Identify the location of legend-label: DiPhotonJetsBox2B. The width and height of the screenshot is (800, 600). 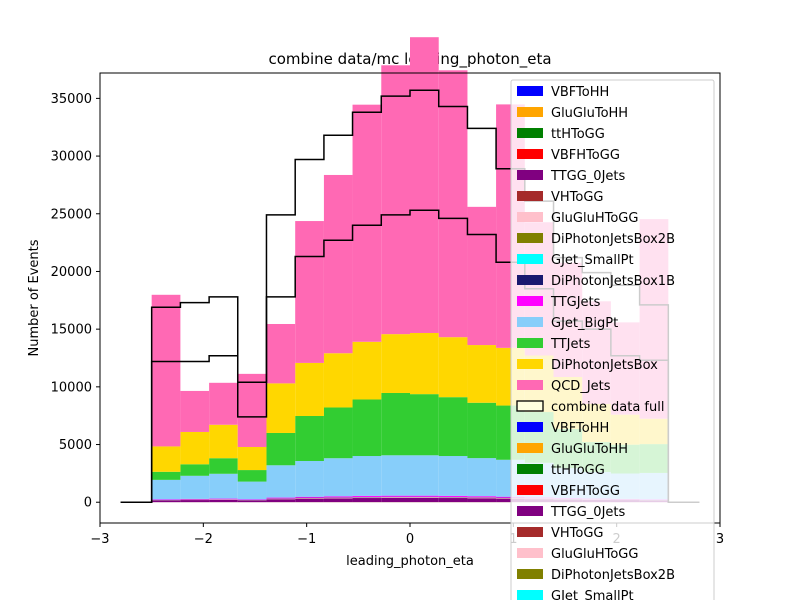
(613, 575).